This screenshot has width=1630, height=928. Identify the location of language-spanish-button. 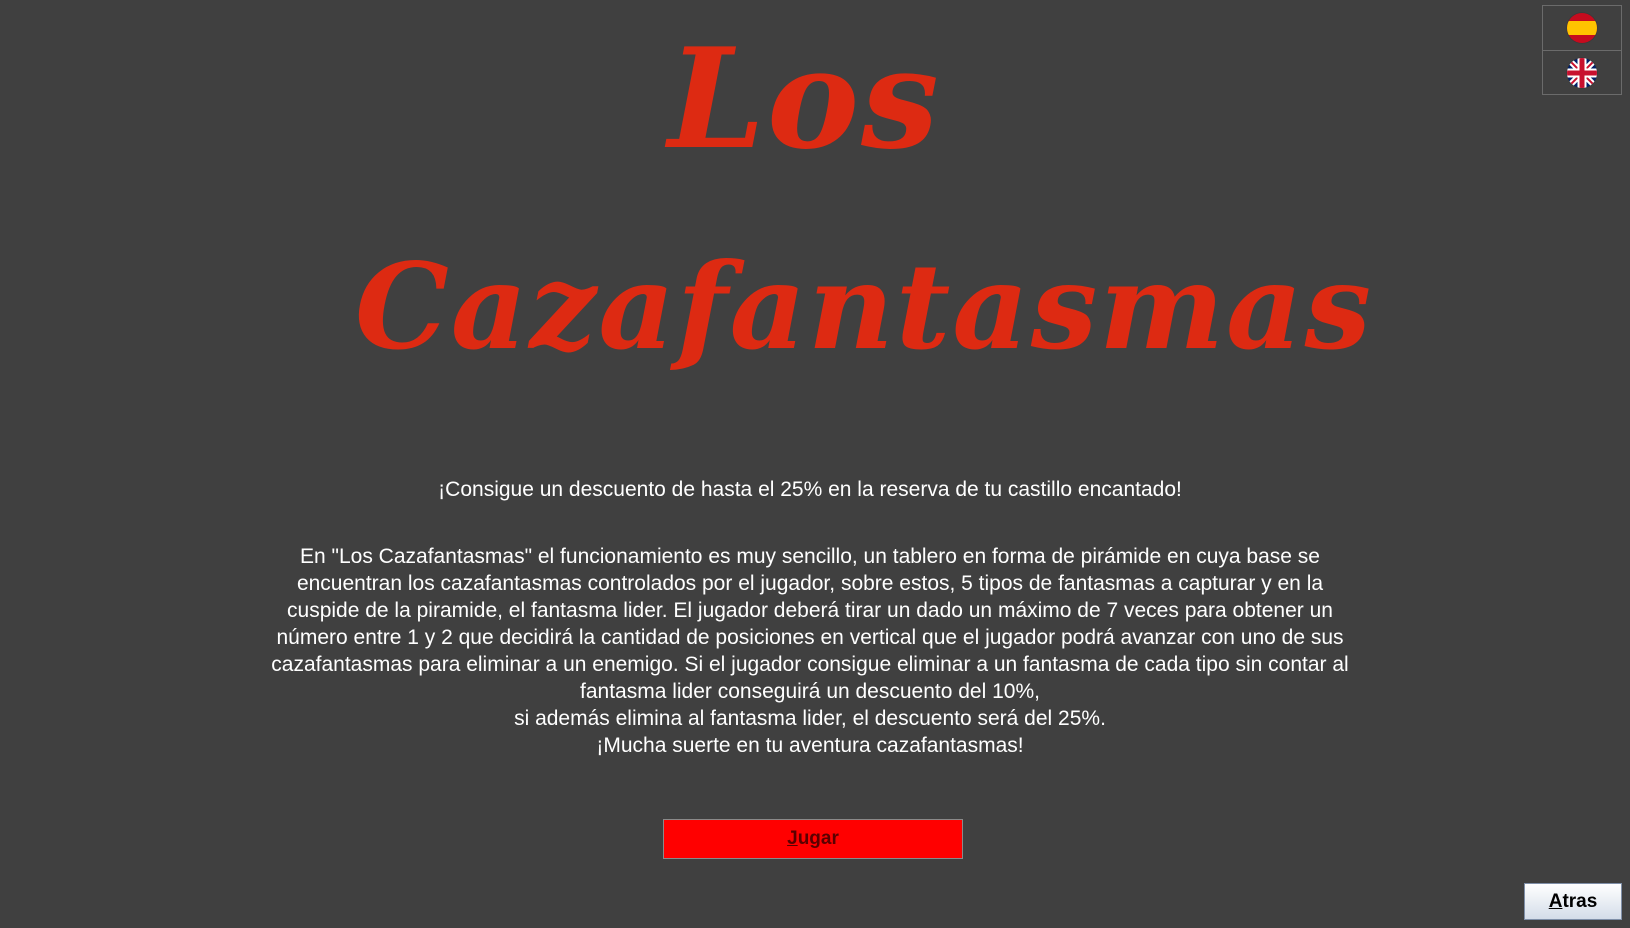
(1582, 28).